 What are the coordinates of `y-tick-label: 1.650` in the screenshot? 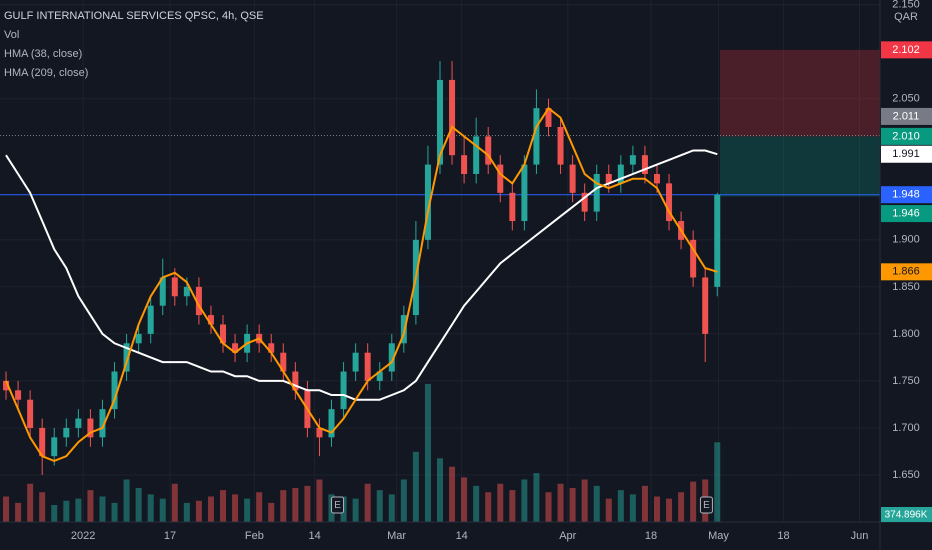 It's located at (906, 475).